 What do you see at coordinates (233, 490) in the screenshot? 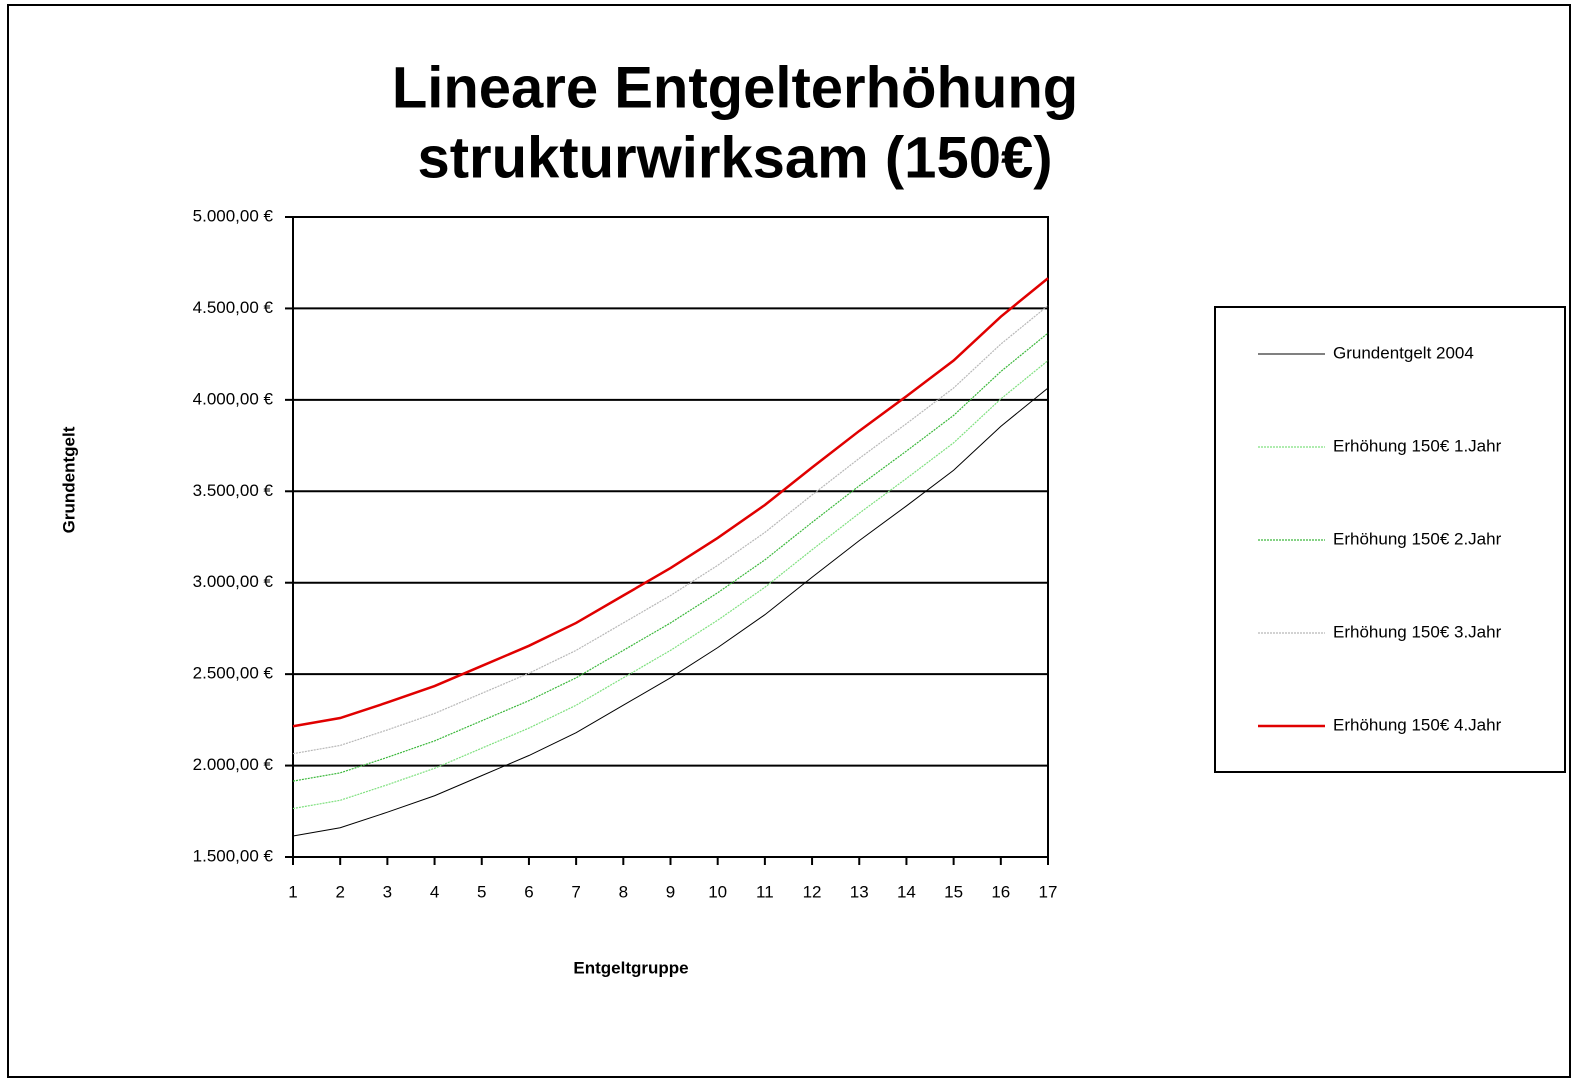
I see `y-tick-label: 3.500,00 €` at bounding box center [233, 490].